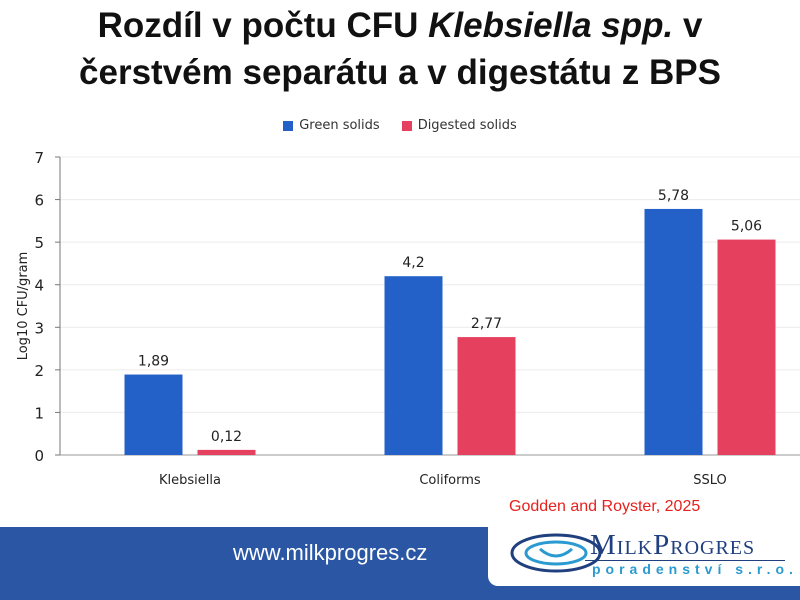 The width and height of the screenshot is (800, 600). I want to click on data-label: 5,06, so click(746, 227).